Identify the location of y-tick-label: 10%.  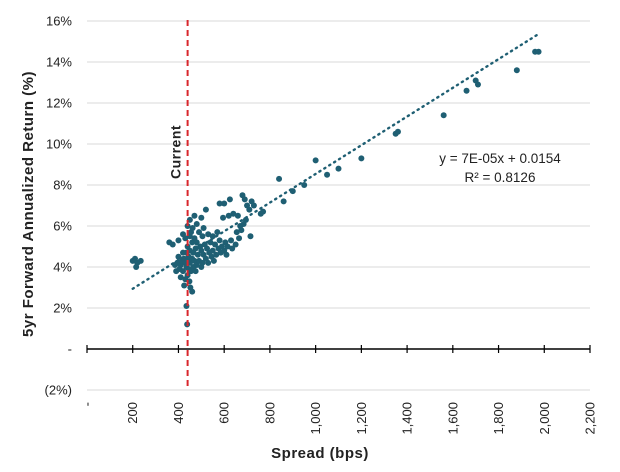
(59, 144).